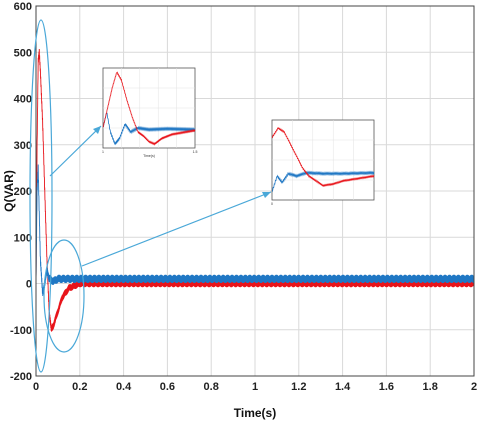  Describe the element at coordinates (36, 387) in the screenshot. I see `x-tick-label: 0` at that location.